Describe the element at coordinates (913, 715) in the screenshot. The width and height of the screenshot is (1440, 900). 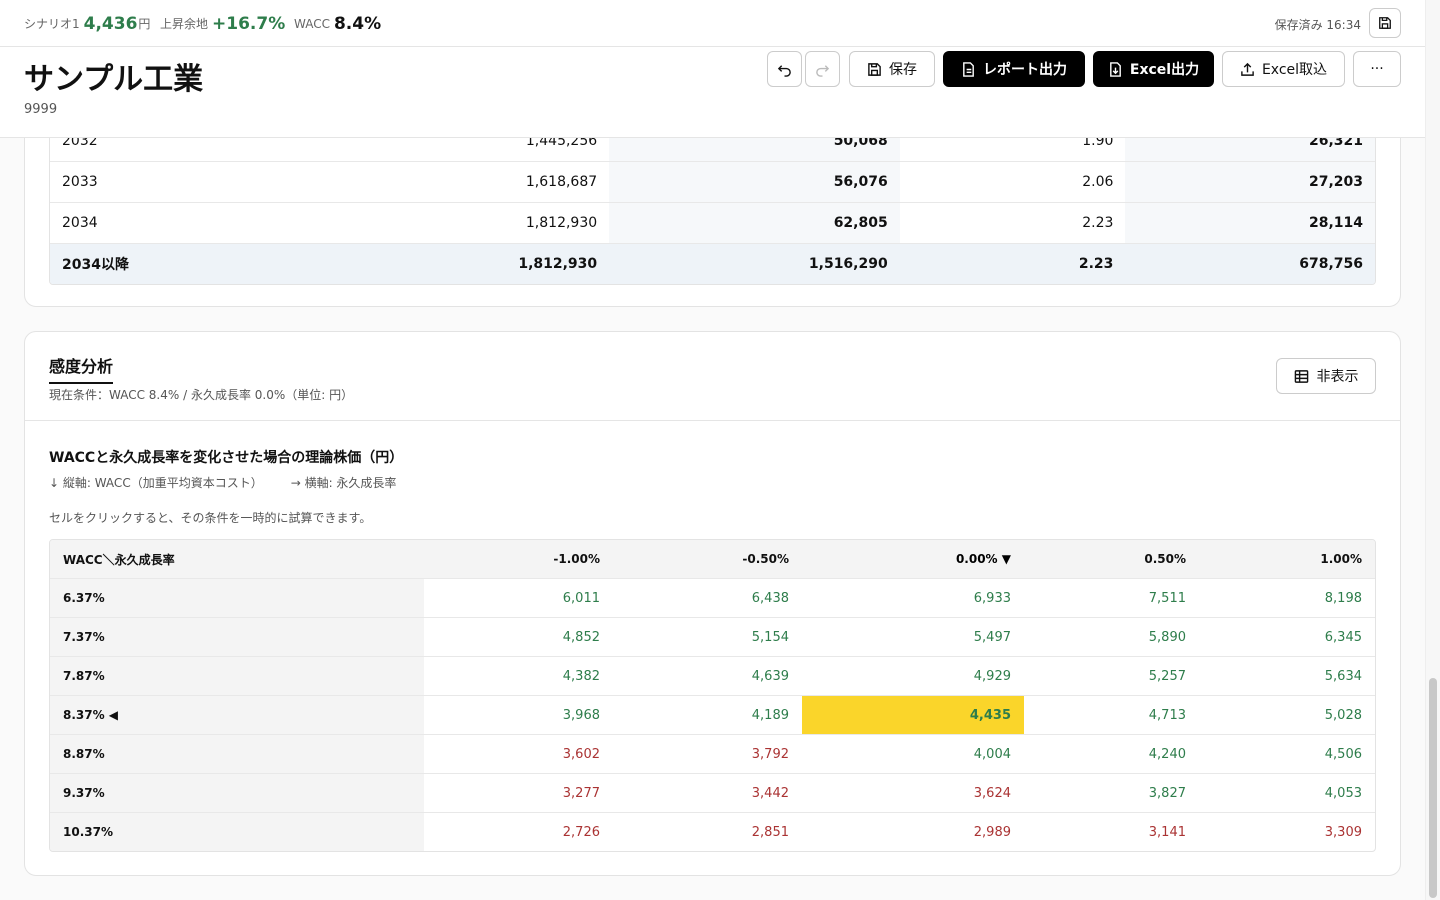
I see `matrix-cell-current: 4,435` at that location.